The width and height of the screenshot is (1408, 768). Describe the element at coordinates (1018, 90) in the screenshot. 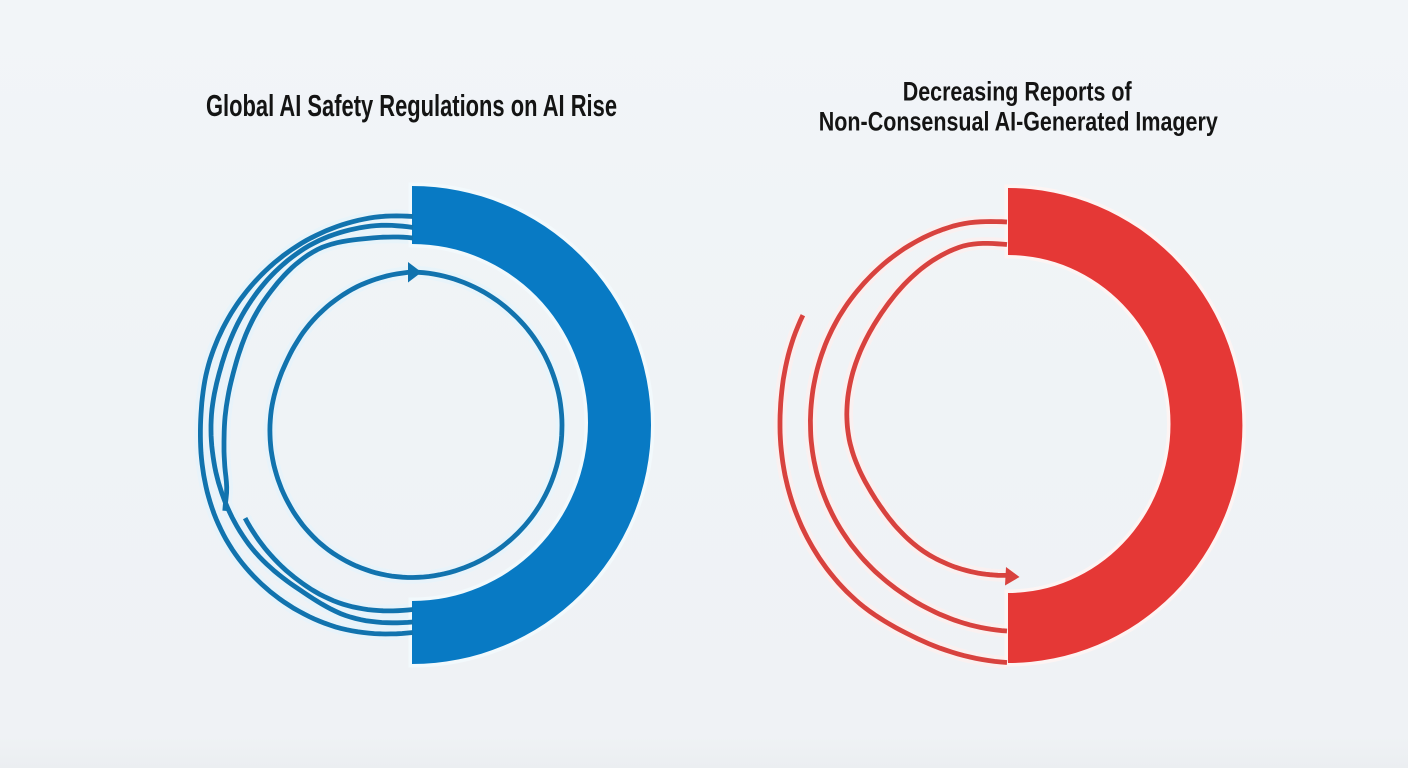

I see `svg-text: Decreasing Reports of` at that location.